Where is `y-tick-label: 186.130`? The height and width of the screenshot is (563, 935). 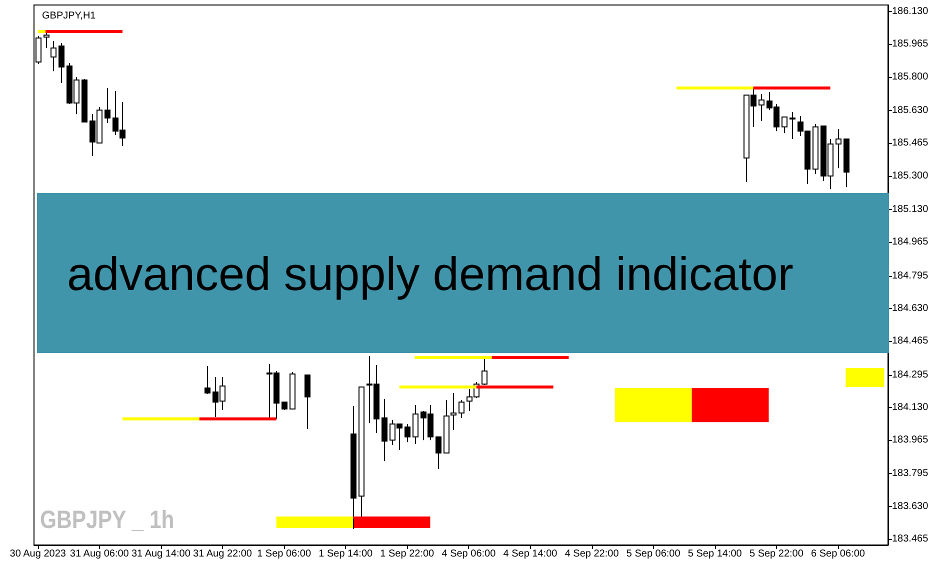
y-tick-label: 186.130 is located at coordinates (910, 12).